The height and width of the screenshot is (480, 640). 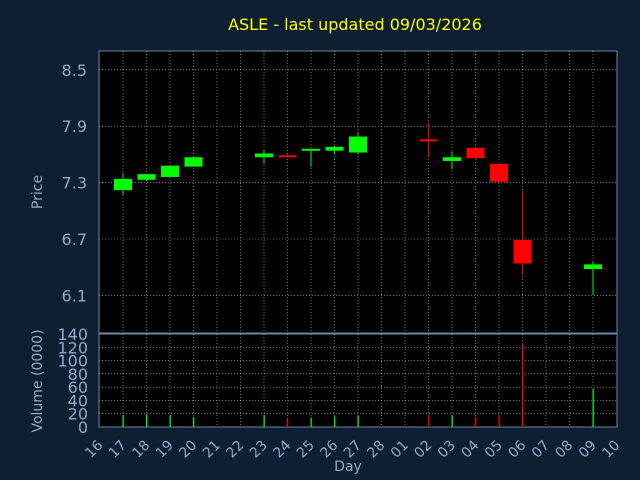 I want to click on volume-tick-label: 80, so click(x=78, y=374).